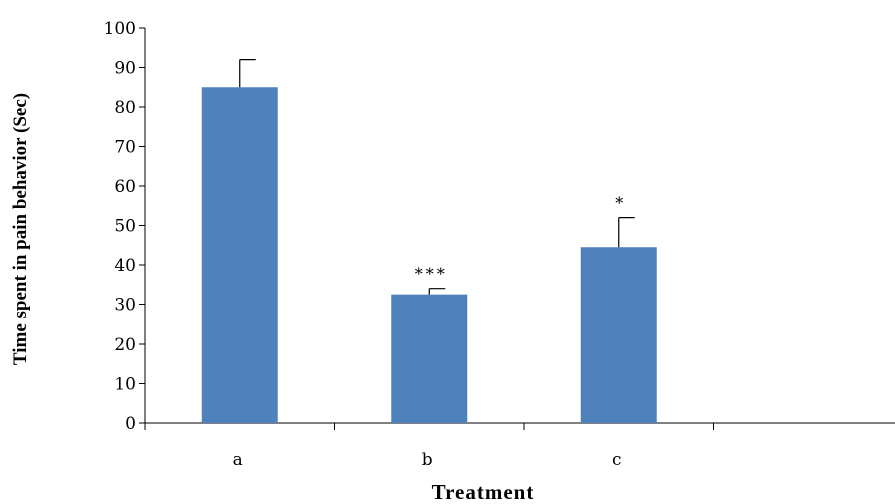 This screenshot has height=504, width=895. I want to click on y-tick-label: 30, so click(125, 306).